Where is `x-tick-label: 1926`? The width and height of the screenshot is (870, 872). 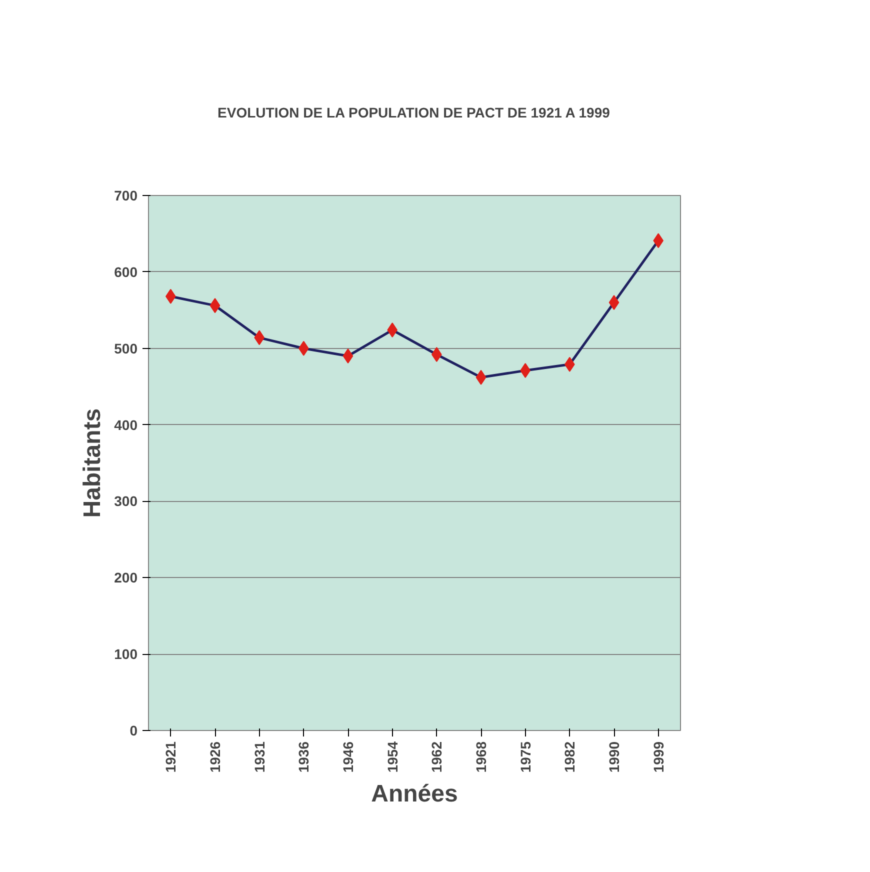
x-tick-label: 1926 is located at coordinates (215, 757).